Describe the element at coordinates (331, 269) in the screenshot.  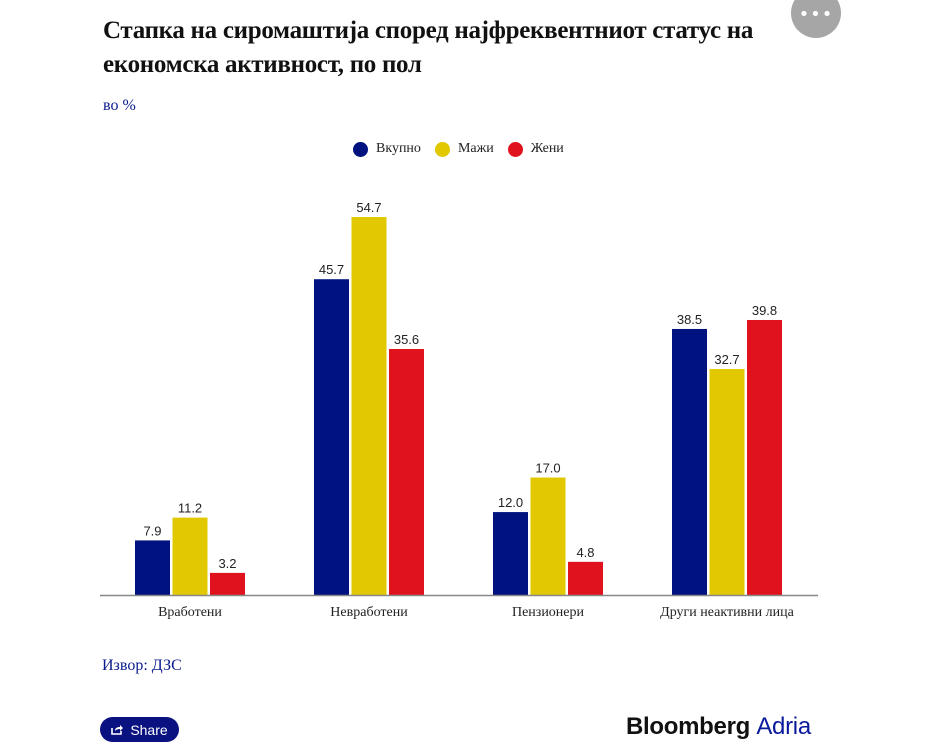
I see `data-label-vkupno-1: 45.7` at that location.